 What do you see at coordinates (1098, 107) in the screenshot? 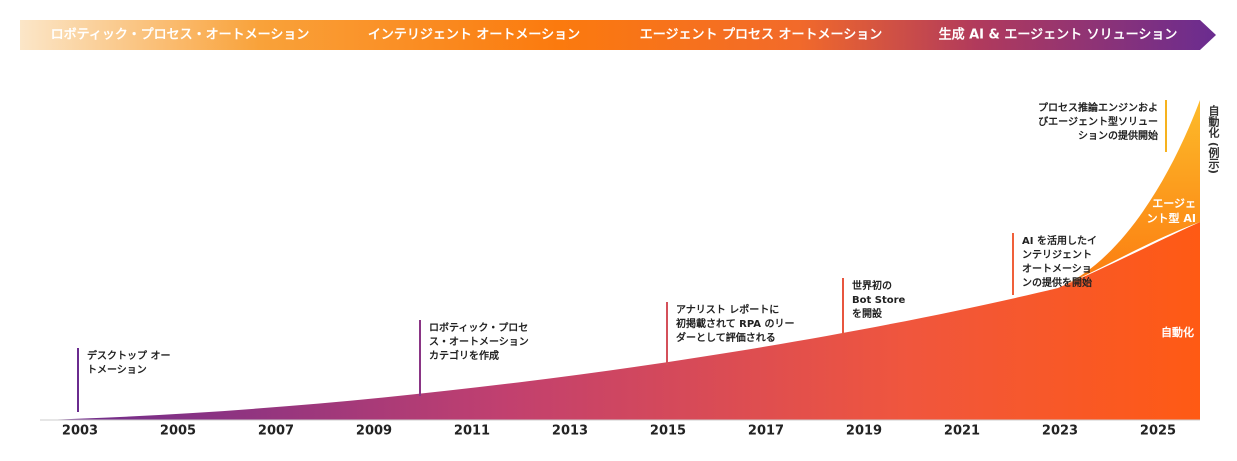
I see `milestone-text: プロセス推論エンジンおよ` at bounding box center [1098, 107].